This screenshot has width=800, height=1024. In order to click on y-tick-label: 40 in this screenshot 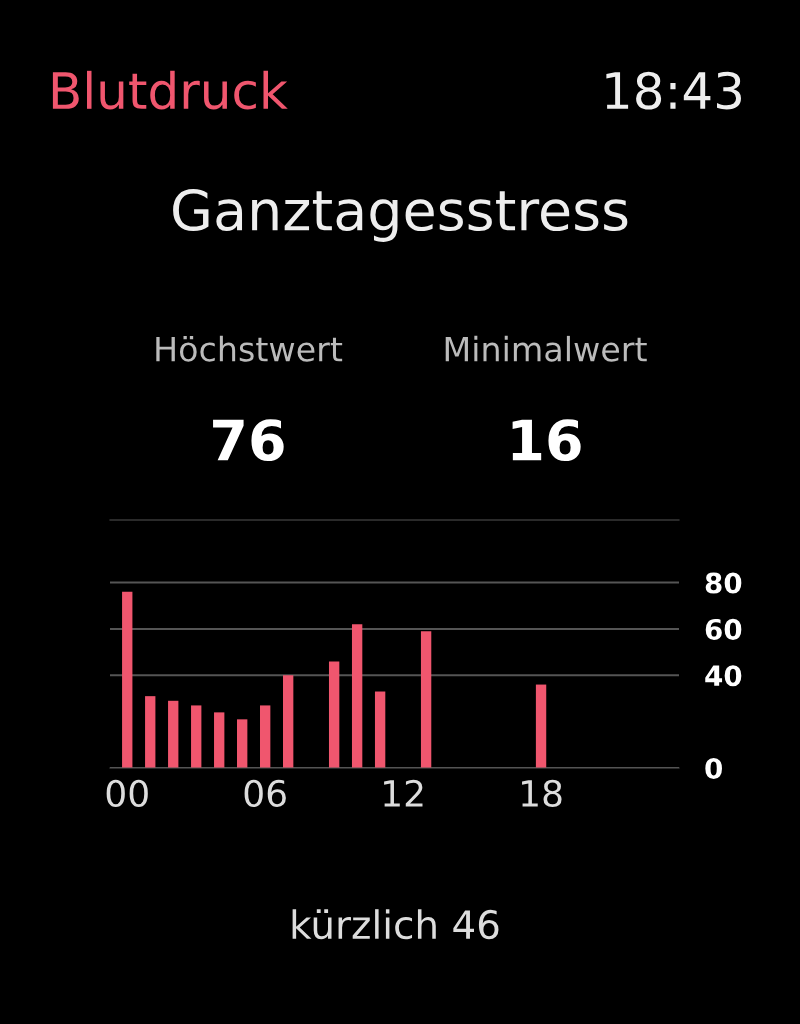, I will do `click(723, 676)`.